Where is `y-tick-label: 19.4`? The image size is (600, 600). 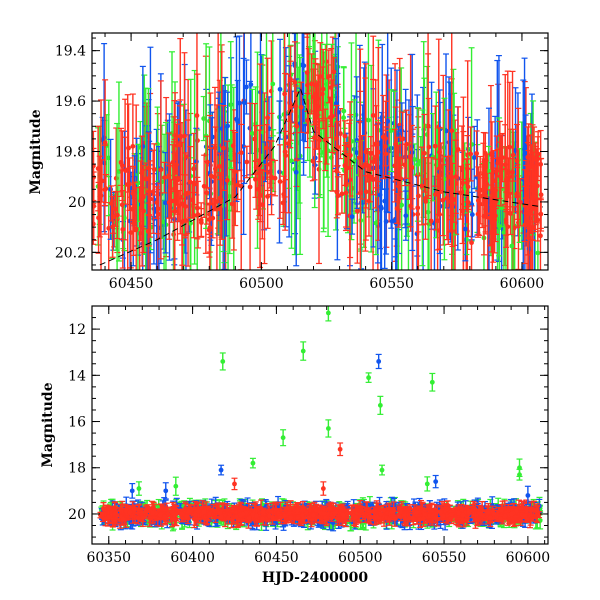
y-tick-label: 19.4 is located at coordinates (70, 52).